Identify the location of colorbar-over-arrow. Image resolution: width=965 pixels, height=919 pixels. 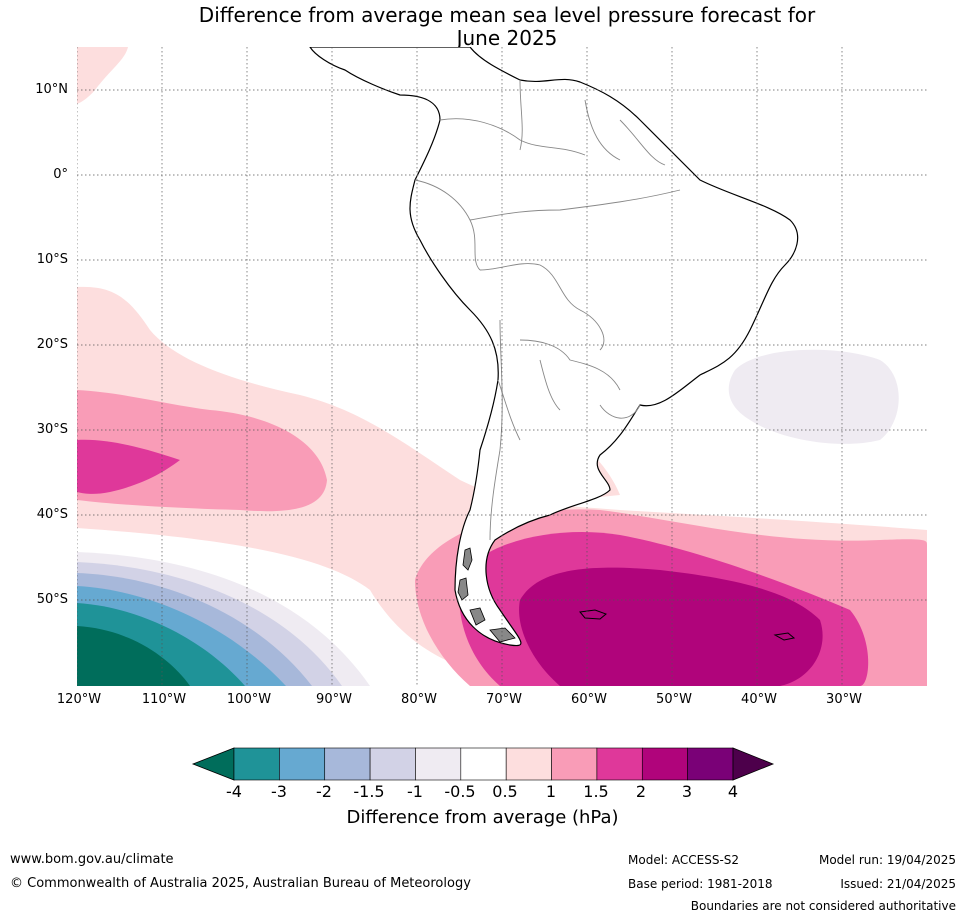
(753, 764).